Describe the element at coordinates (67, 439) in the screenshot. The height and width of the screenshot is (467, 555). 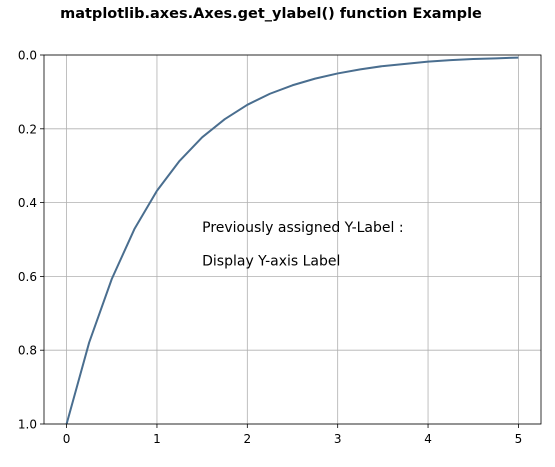
I see `x-tick-label: 0` at that location.